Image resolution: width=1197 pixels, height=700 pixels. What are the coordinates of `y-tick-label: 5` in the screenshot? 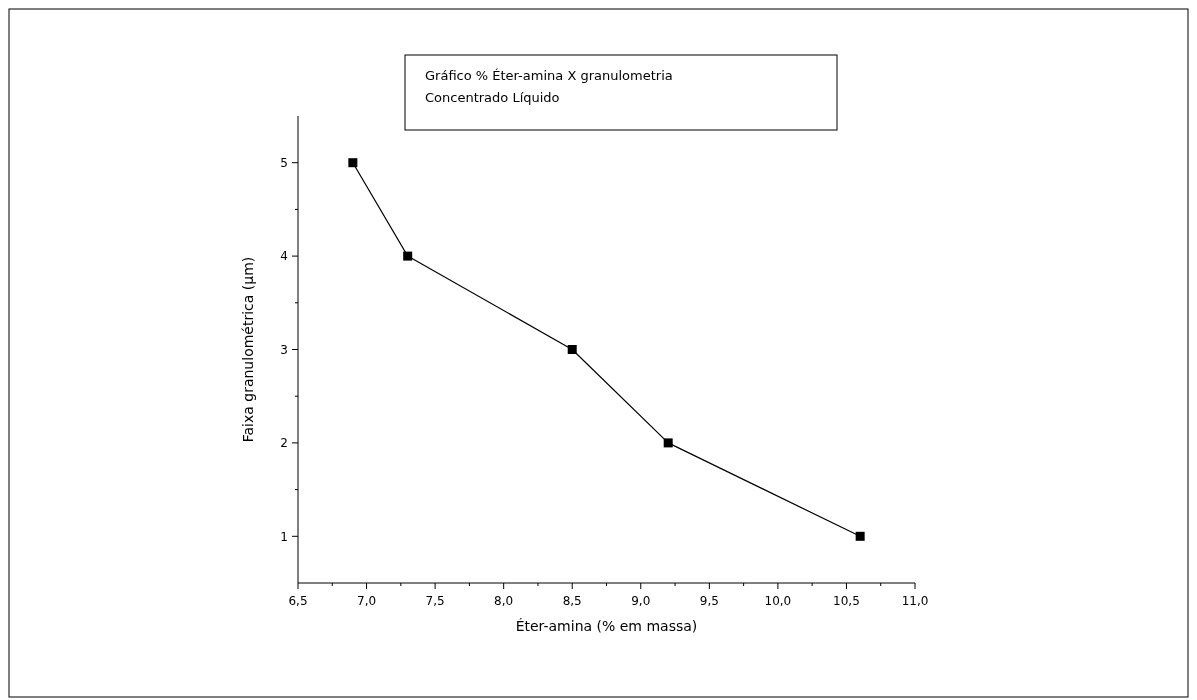 It's located at (284, 162).